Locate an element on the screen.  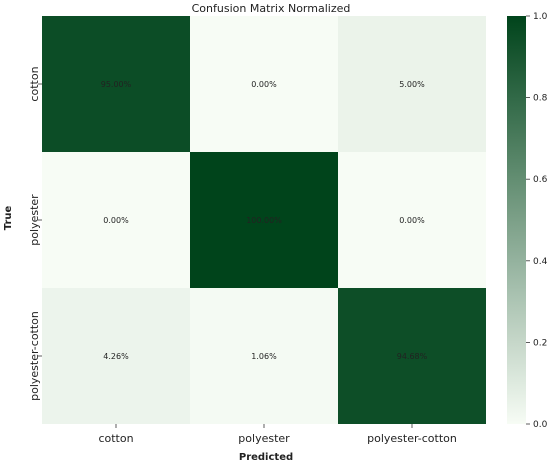
colorbar-tick-label: 0.2 is located at coordinates (540, 343).